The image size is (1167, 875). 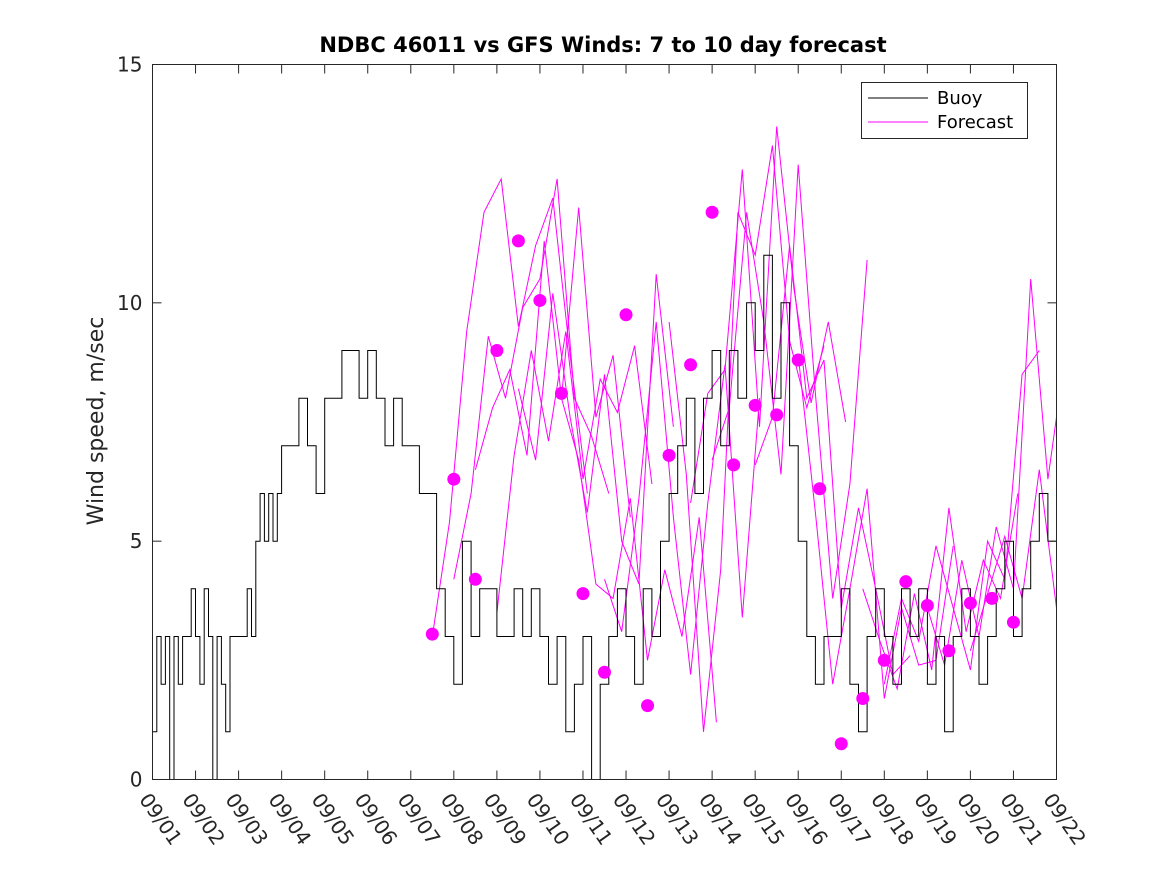 I want to click on x-tick-label: 09/16, so click(x=806, y=819).